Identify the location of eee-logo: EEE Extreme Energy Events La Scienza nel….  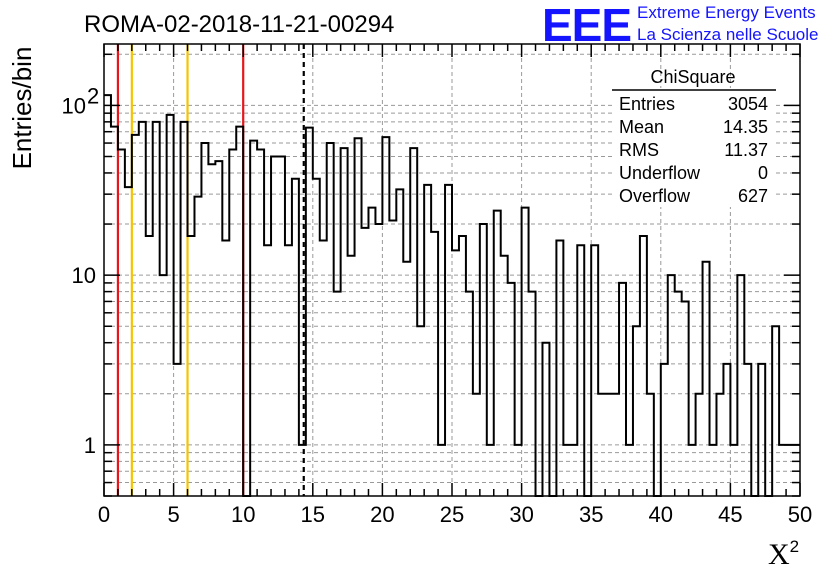
(680, 25).